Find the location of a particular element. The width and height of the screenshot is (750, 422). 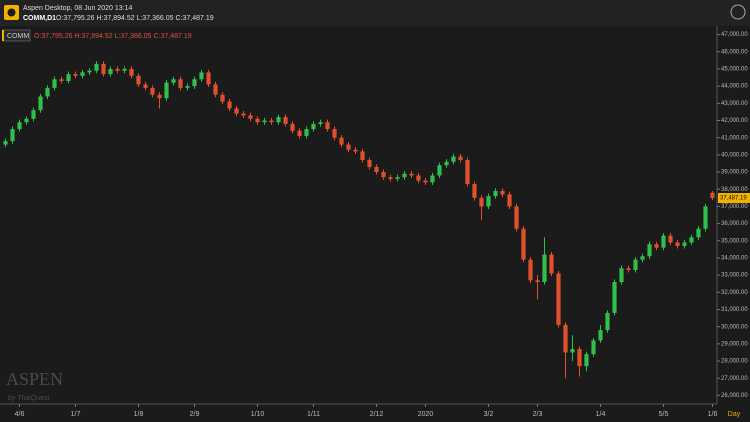

y-tick-label: 38,000.00 is located at coordinates (734, 190).